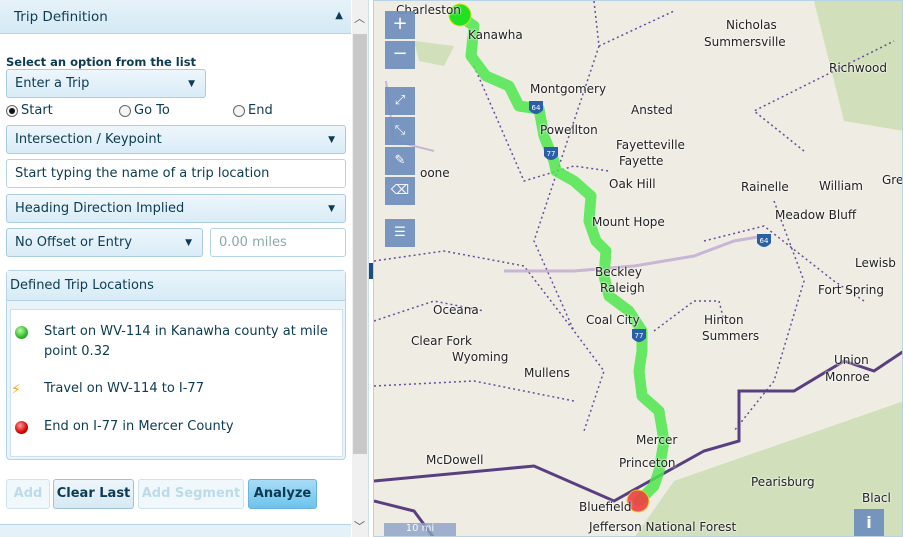  I want to click on red-dot-icon, so click(21, 427).